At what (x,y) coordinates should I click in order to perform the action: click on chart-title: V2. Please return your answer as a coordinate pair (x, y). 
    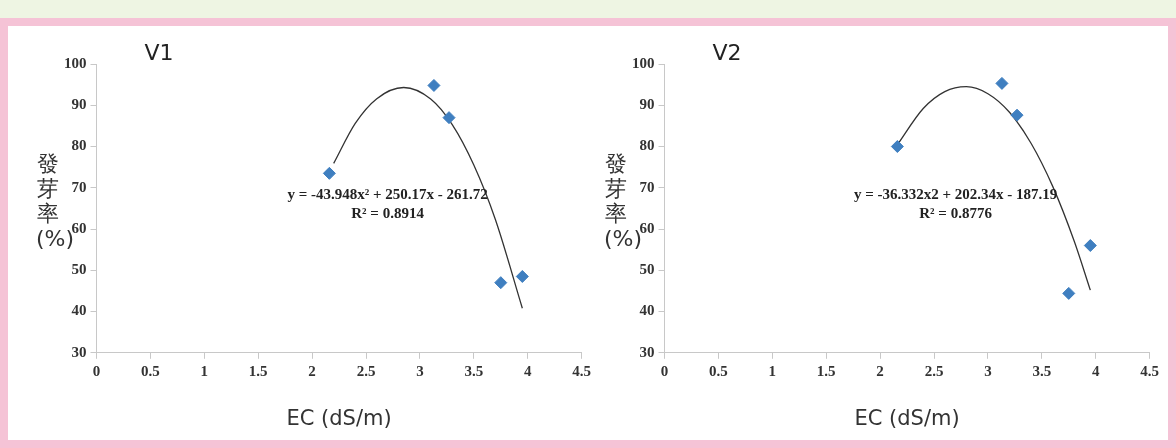
    Looking at the image, I should click on (727, 52).